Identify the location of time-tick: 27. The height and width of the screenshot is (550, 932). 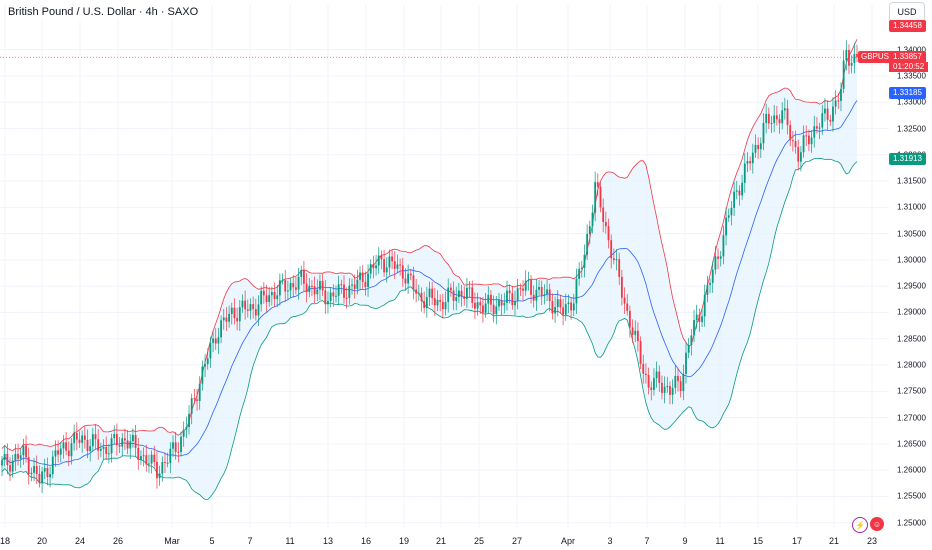
(517, 541).